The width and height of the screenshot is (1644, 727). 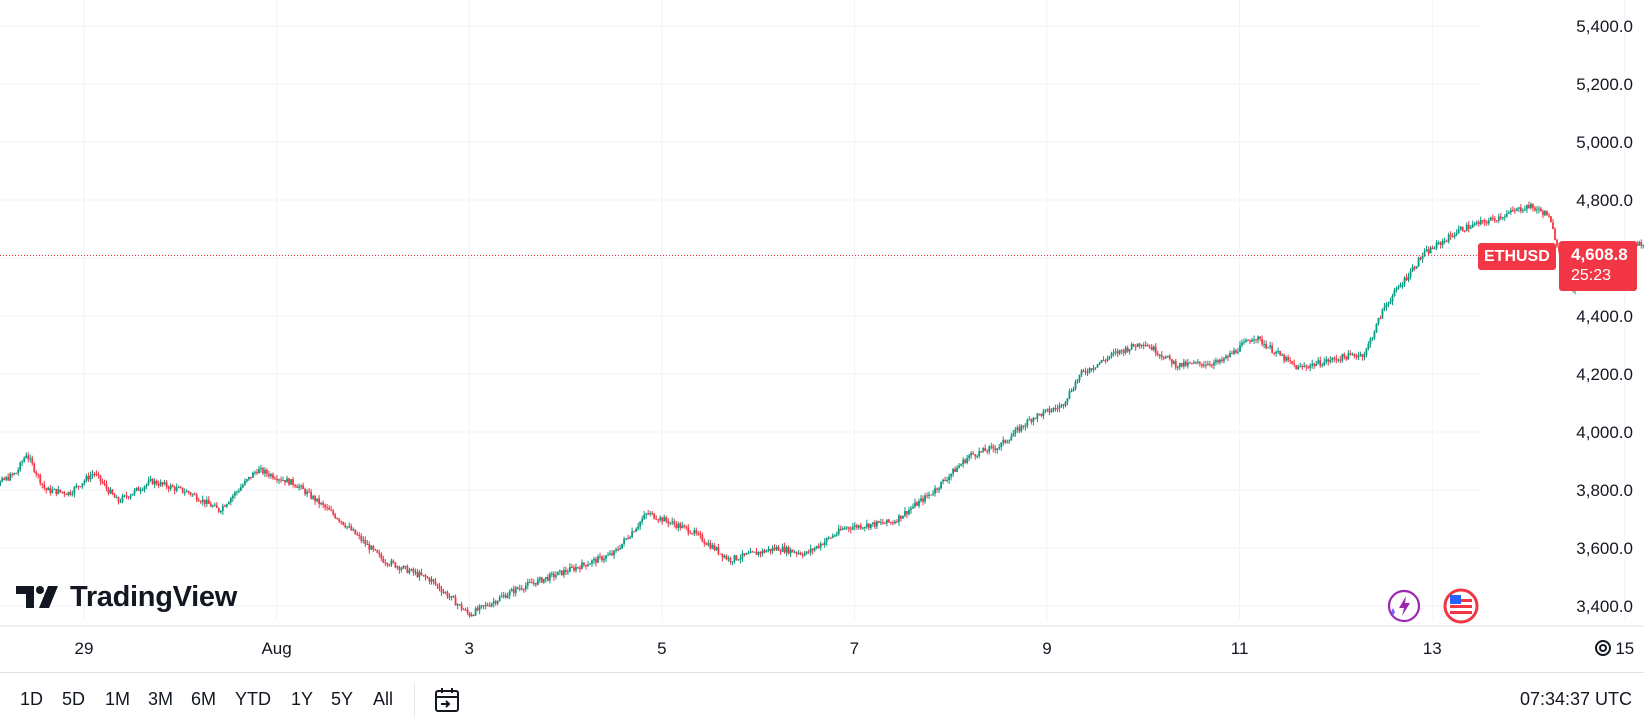 I want to click on range-button-all: All, so click(x=383, y=699).